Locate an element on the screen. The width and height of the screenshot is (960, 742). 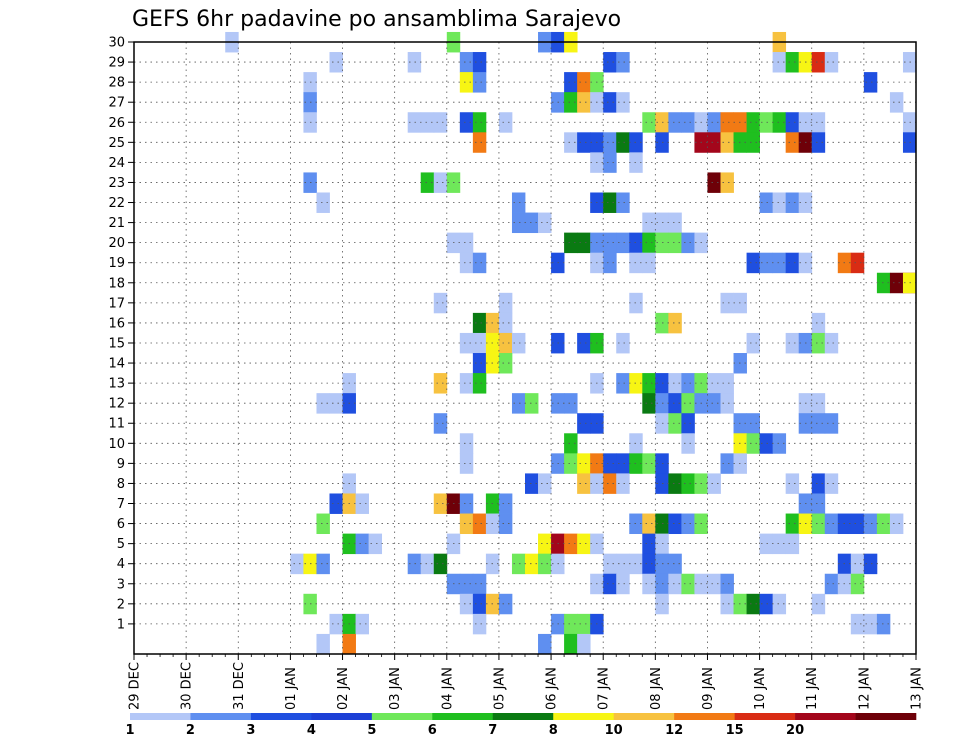
y-tick-label: 6 is located at coordinates (121, 524).